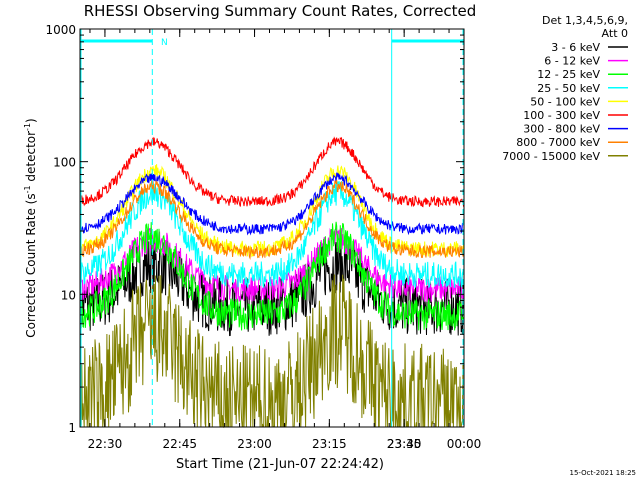 The image size is (640, 480). I want to click on legend-label-5: 100 - 300 keV, so click(561, 115).